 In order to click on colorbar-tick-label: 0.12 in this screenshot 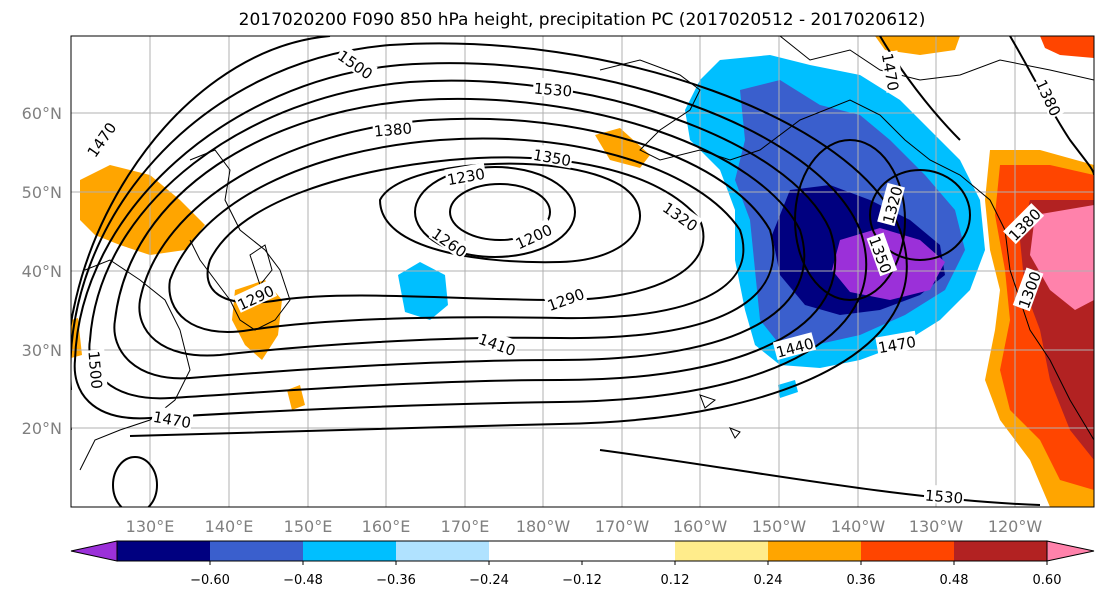, I will do `click(675, 580)`.